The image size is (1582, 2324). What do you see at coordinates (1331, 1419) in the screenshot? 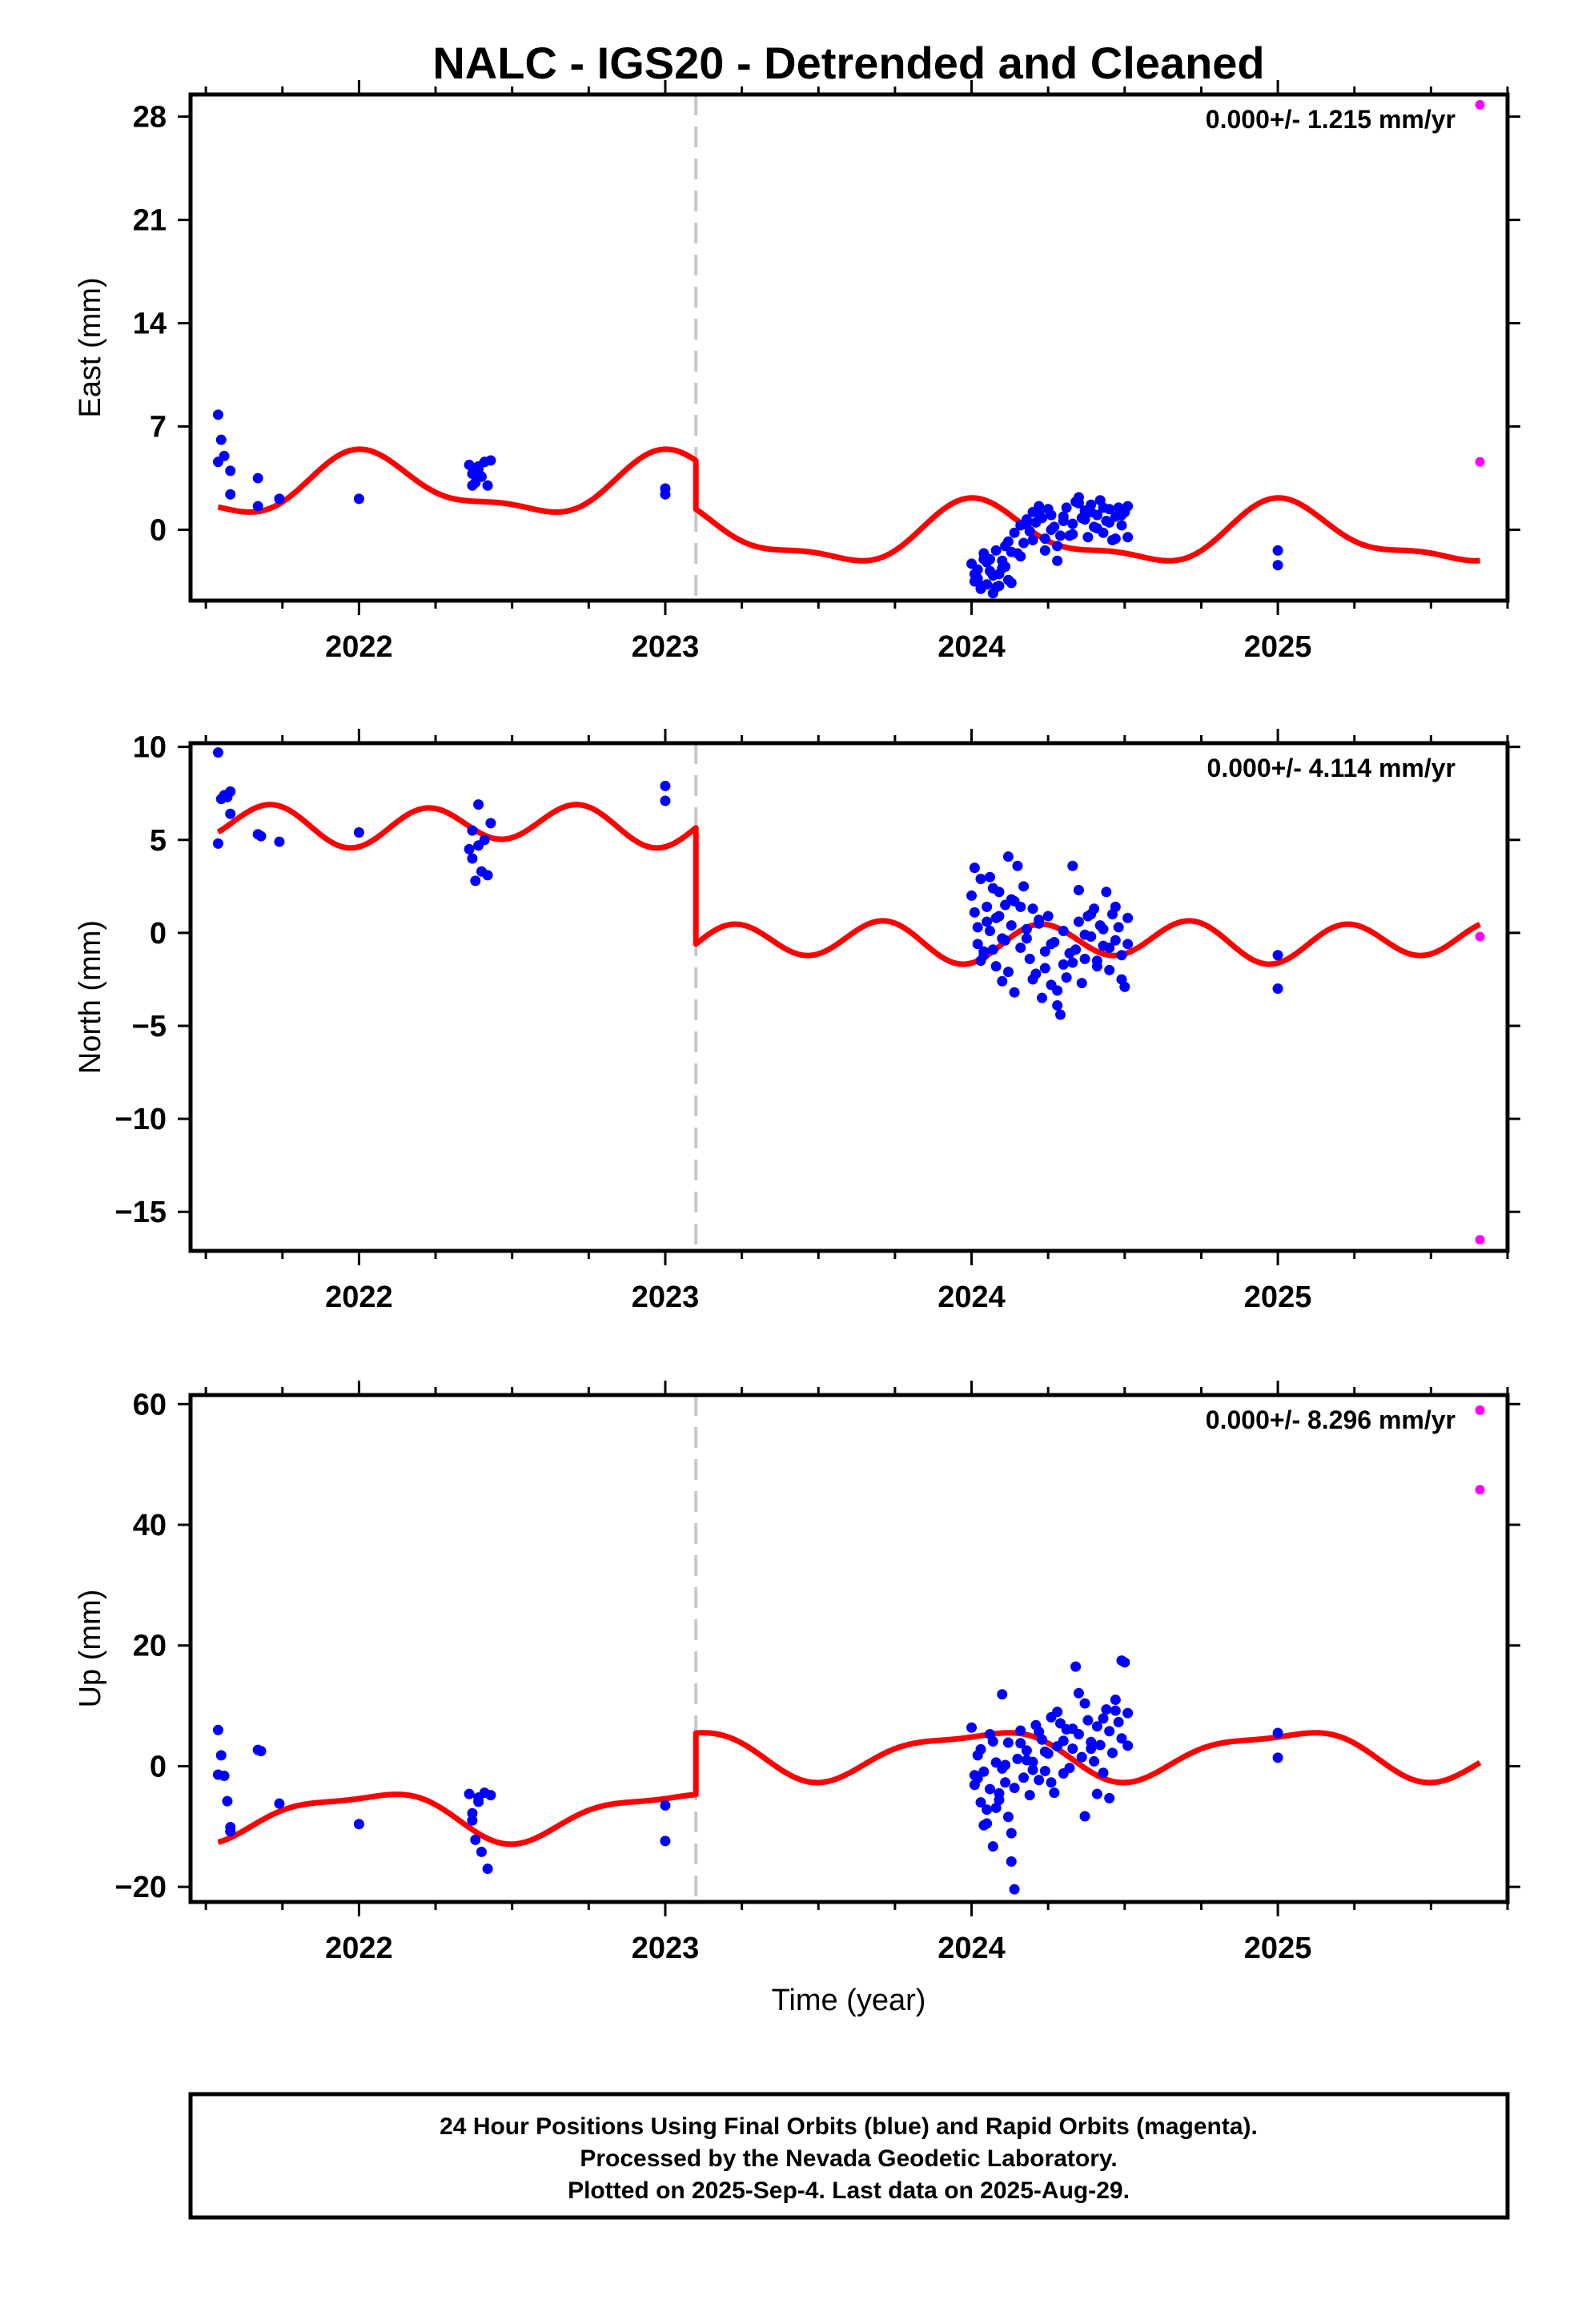
I see `rate-label-up: 0.000+/- 8.296 mm/yr` at bounding box center [1331, 1419].